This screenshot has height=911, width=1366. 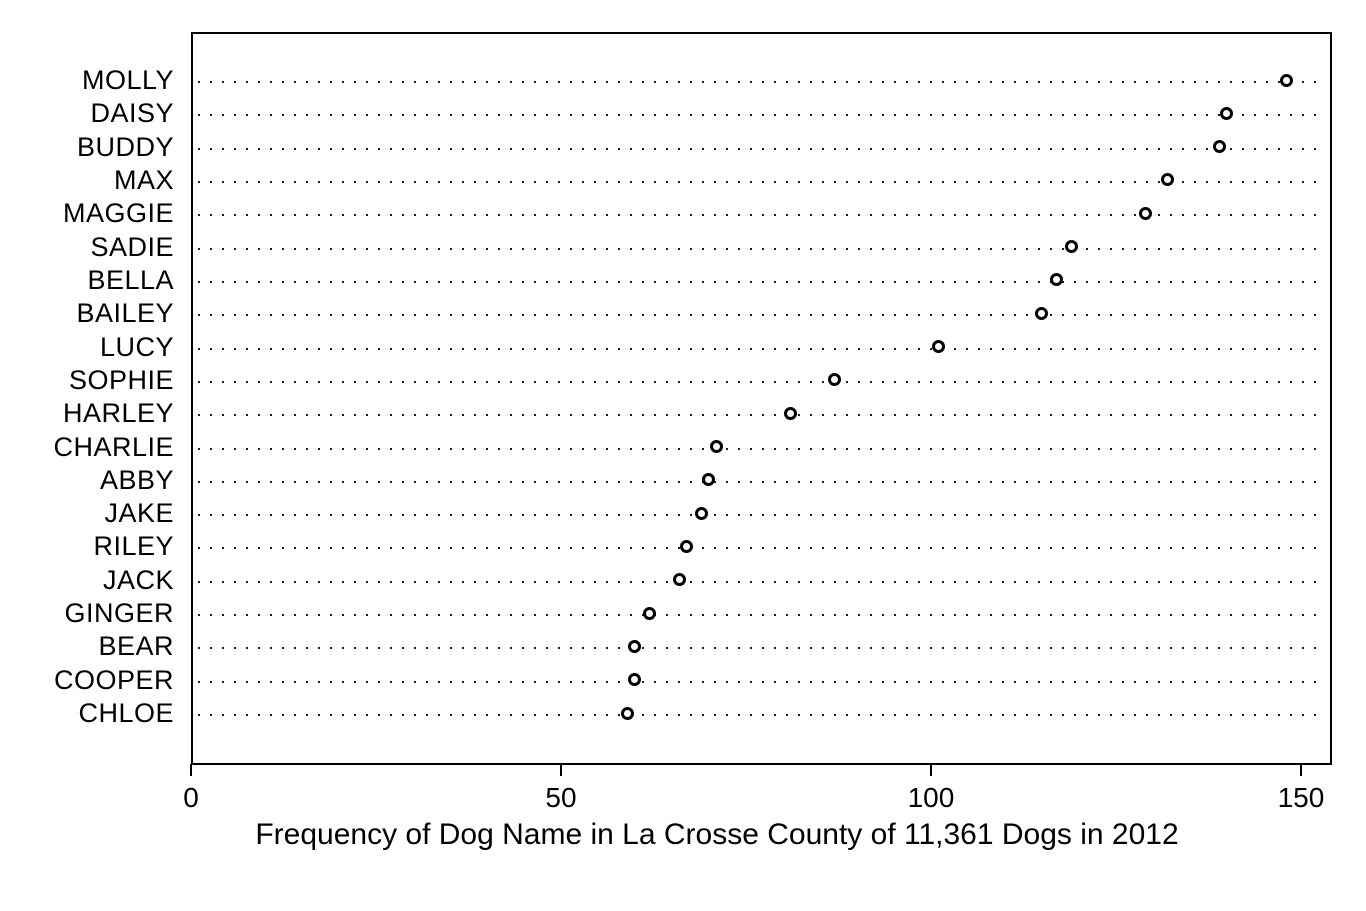 I want to click on y-axis-label: COOPER, so click(x=113, y=679).